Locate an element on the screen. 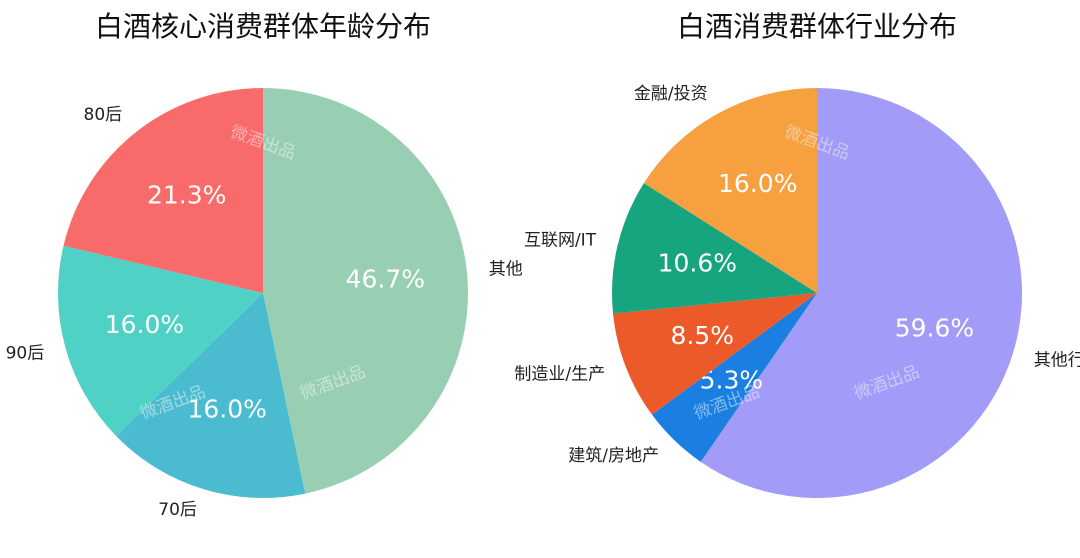  category-label: 70后 is located at coordinates (177, 510).